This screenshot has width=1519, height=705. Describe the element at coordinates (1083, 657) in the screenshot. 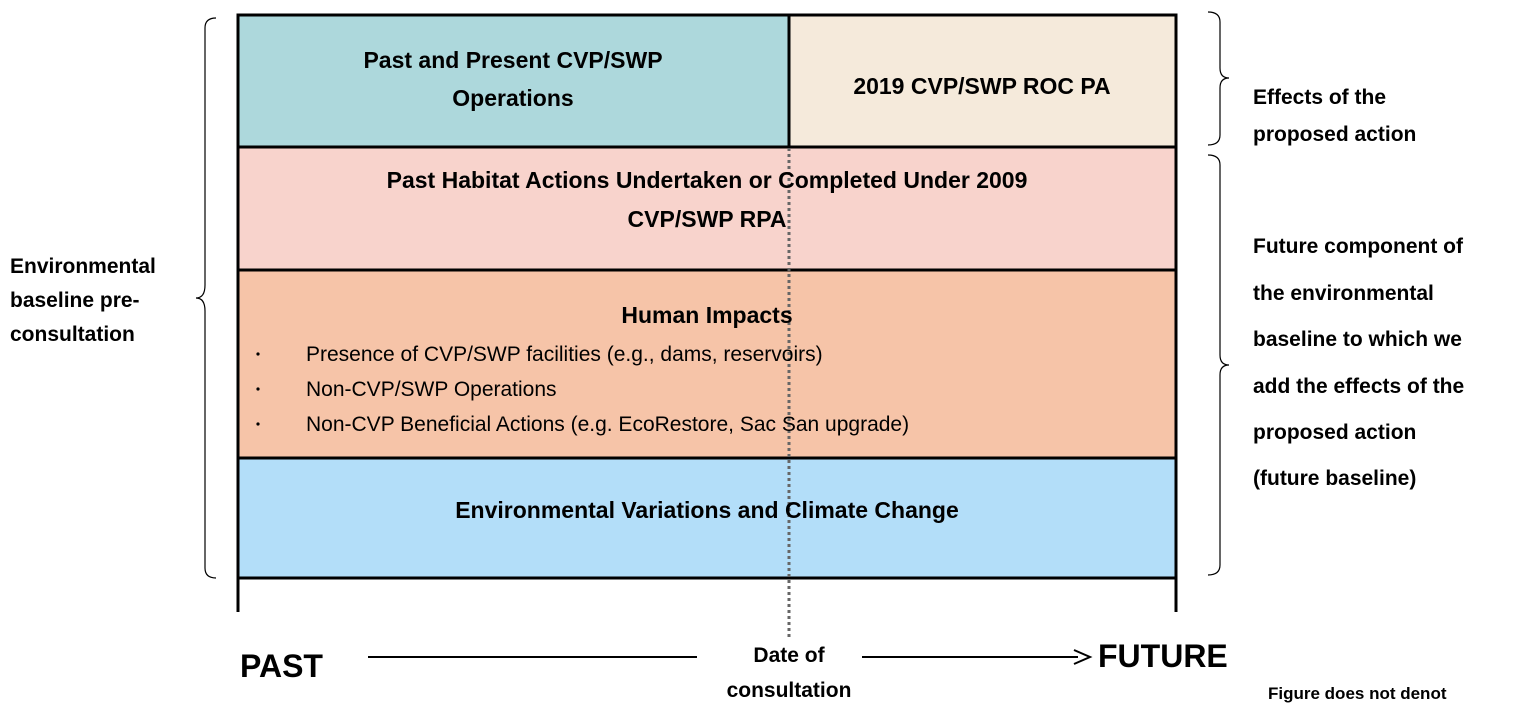

I see `arrow-head` at that location.